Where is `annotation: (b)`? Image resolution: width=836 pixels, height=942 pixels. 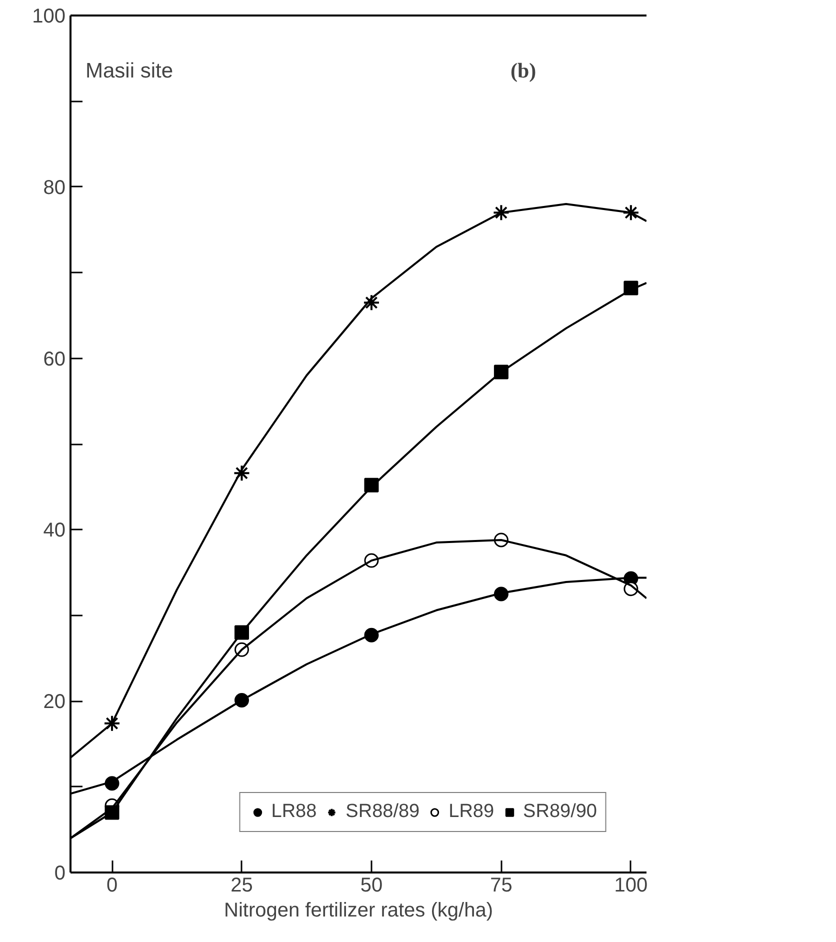 annotation: (b) is located at coordinates (523, 70).